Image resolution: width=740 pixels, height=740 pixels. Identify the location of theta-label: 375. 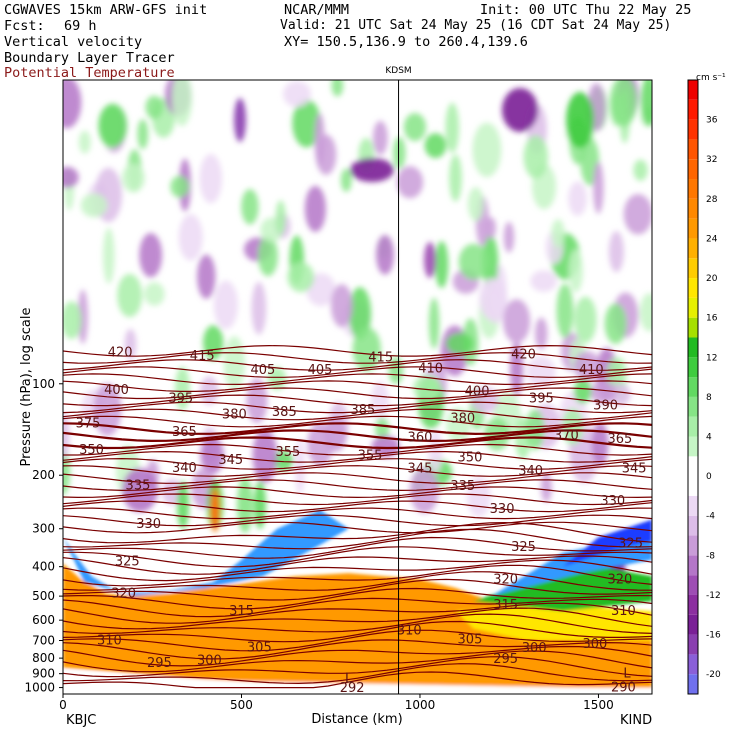
(88, 423).